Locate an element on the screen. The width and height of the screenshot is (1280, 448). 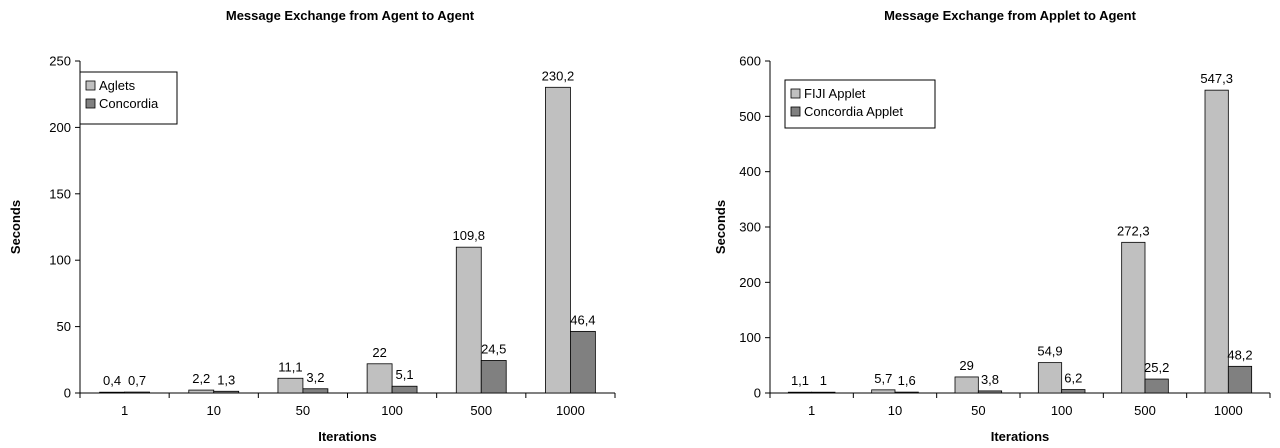
data-label: 1 is located at coordinates (823, 380).